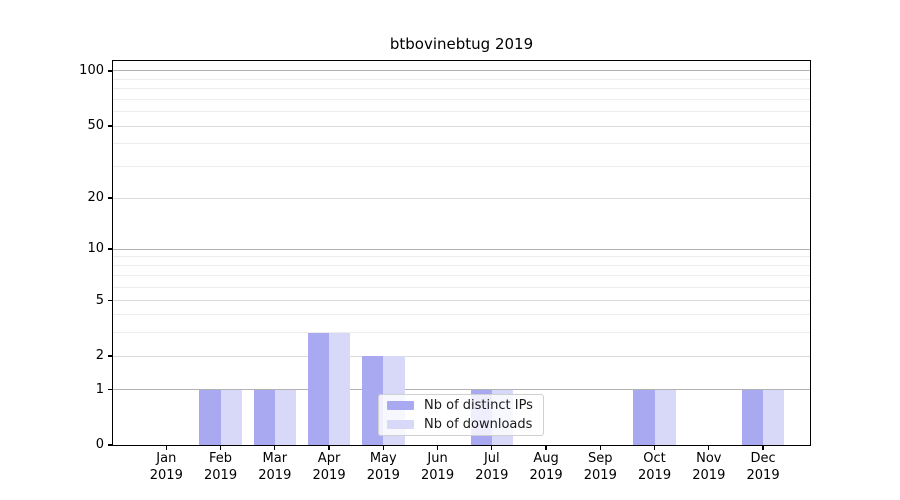 The image size is (900, 500). I want to click on legend-swatch-distinct-ips, so click(400, 405).